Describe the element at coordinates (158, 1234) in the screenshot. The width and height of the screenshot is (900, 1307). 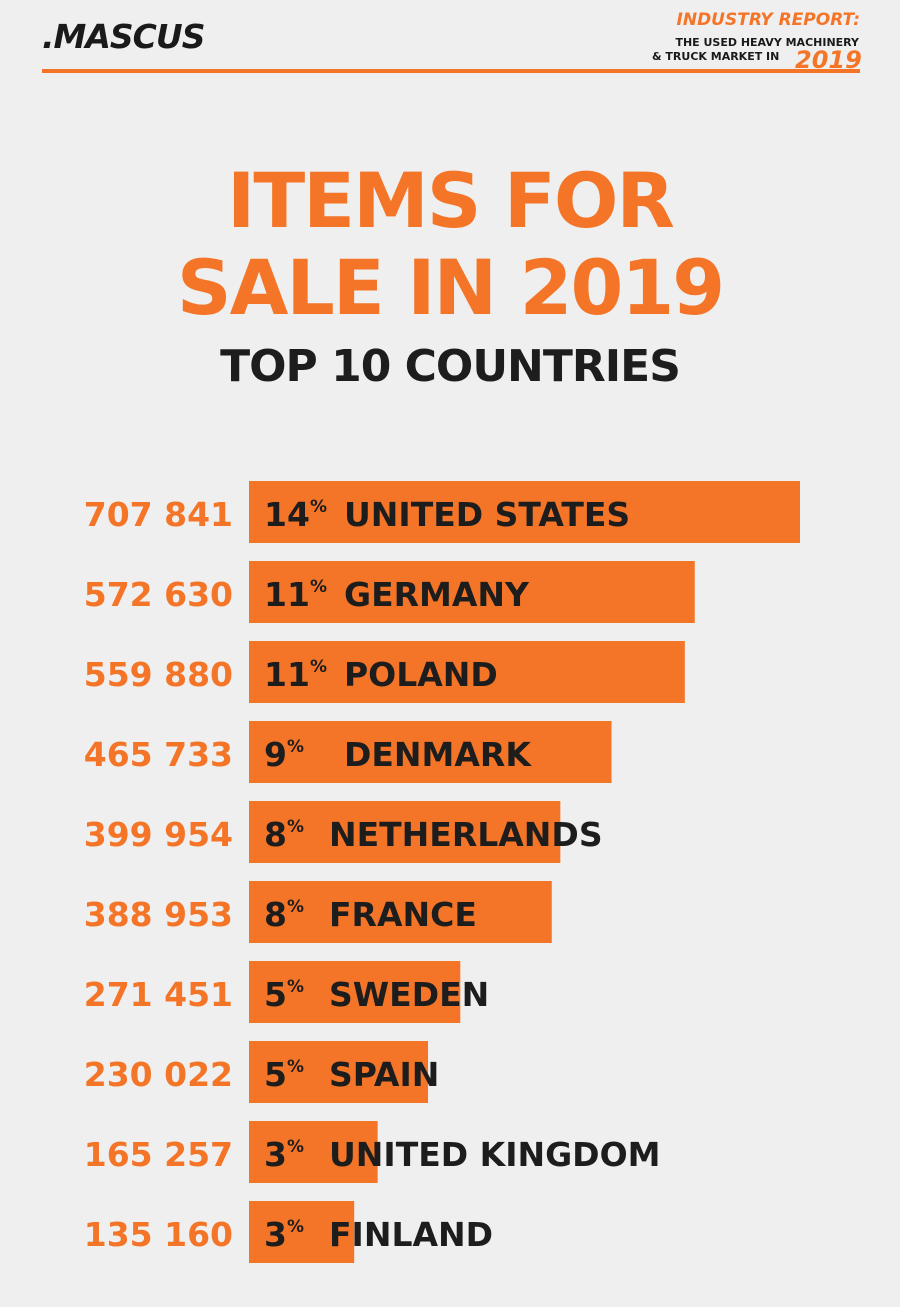
I see `value-label: 135 160` at that location.